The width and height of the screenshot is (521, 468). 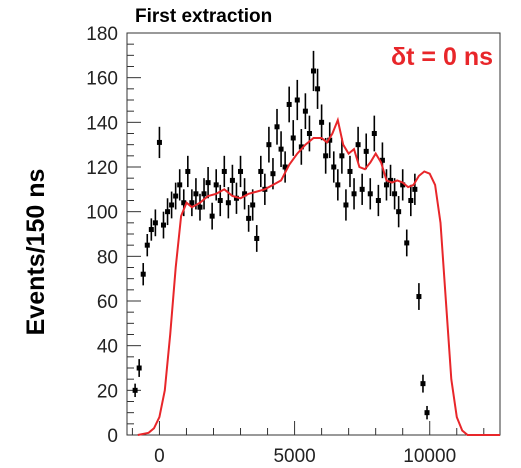 I want to click on y-tick-label: 160, so click(x=102, y=79).